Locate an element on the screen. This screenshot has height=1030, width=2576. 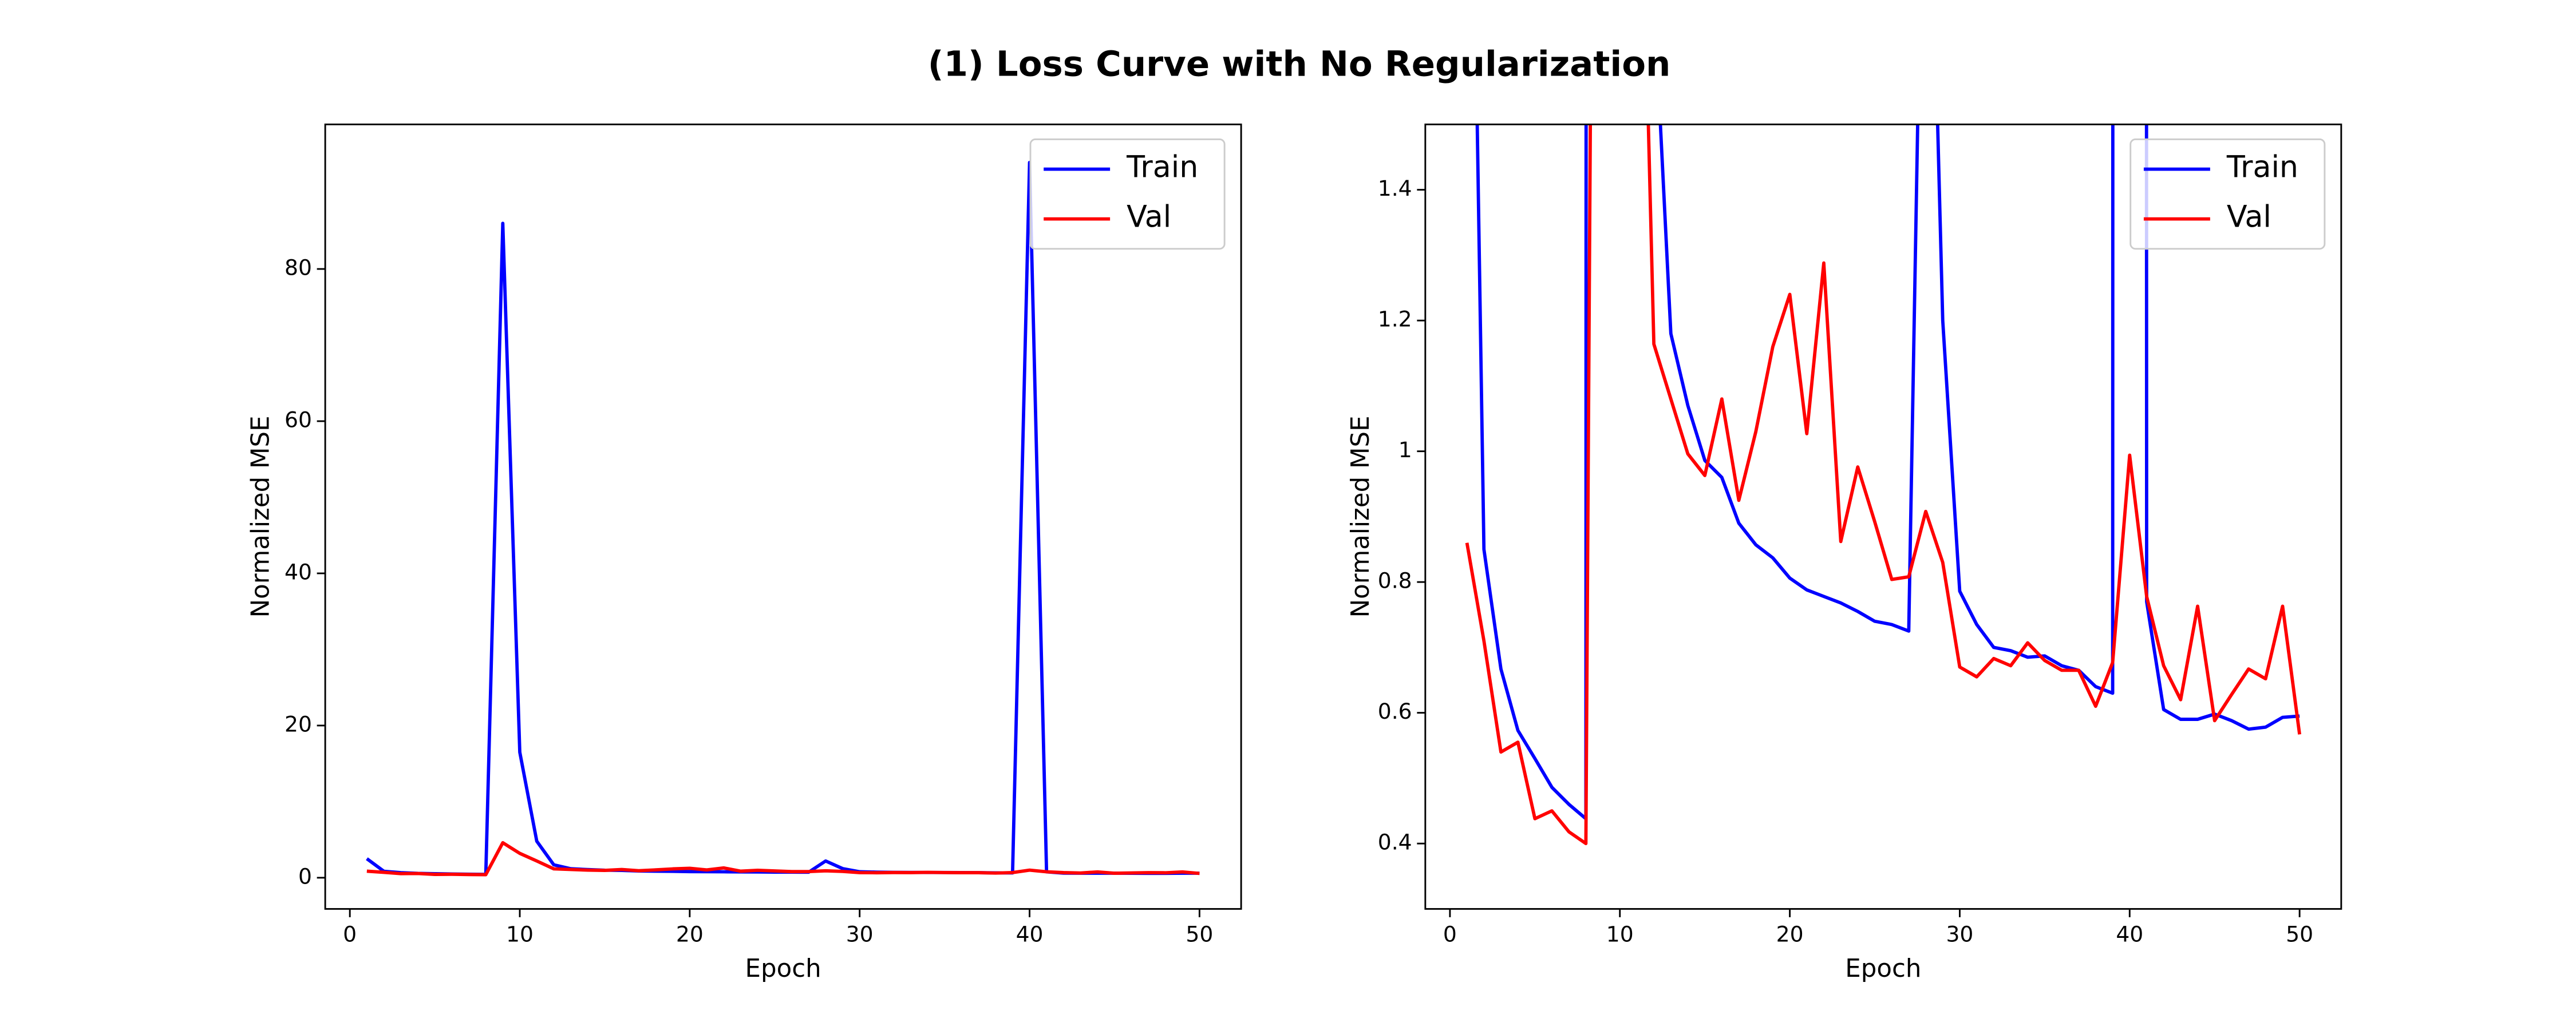
series-line is located at coordinates (783, 859).